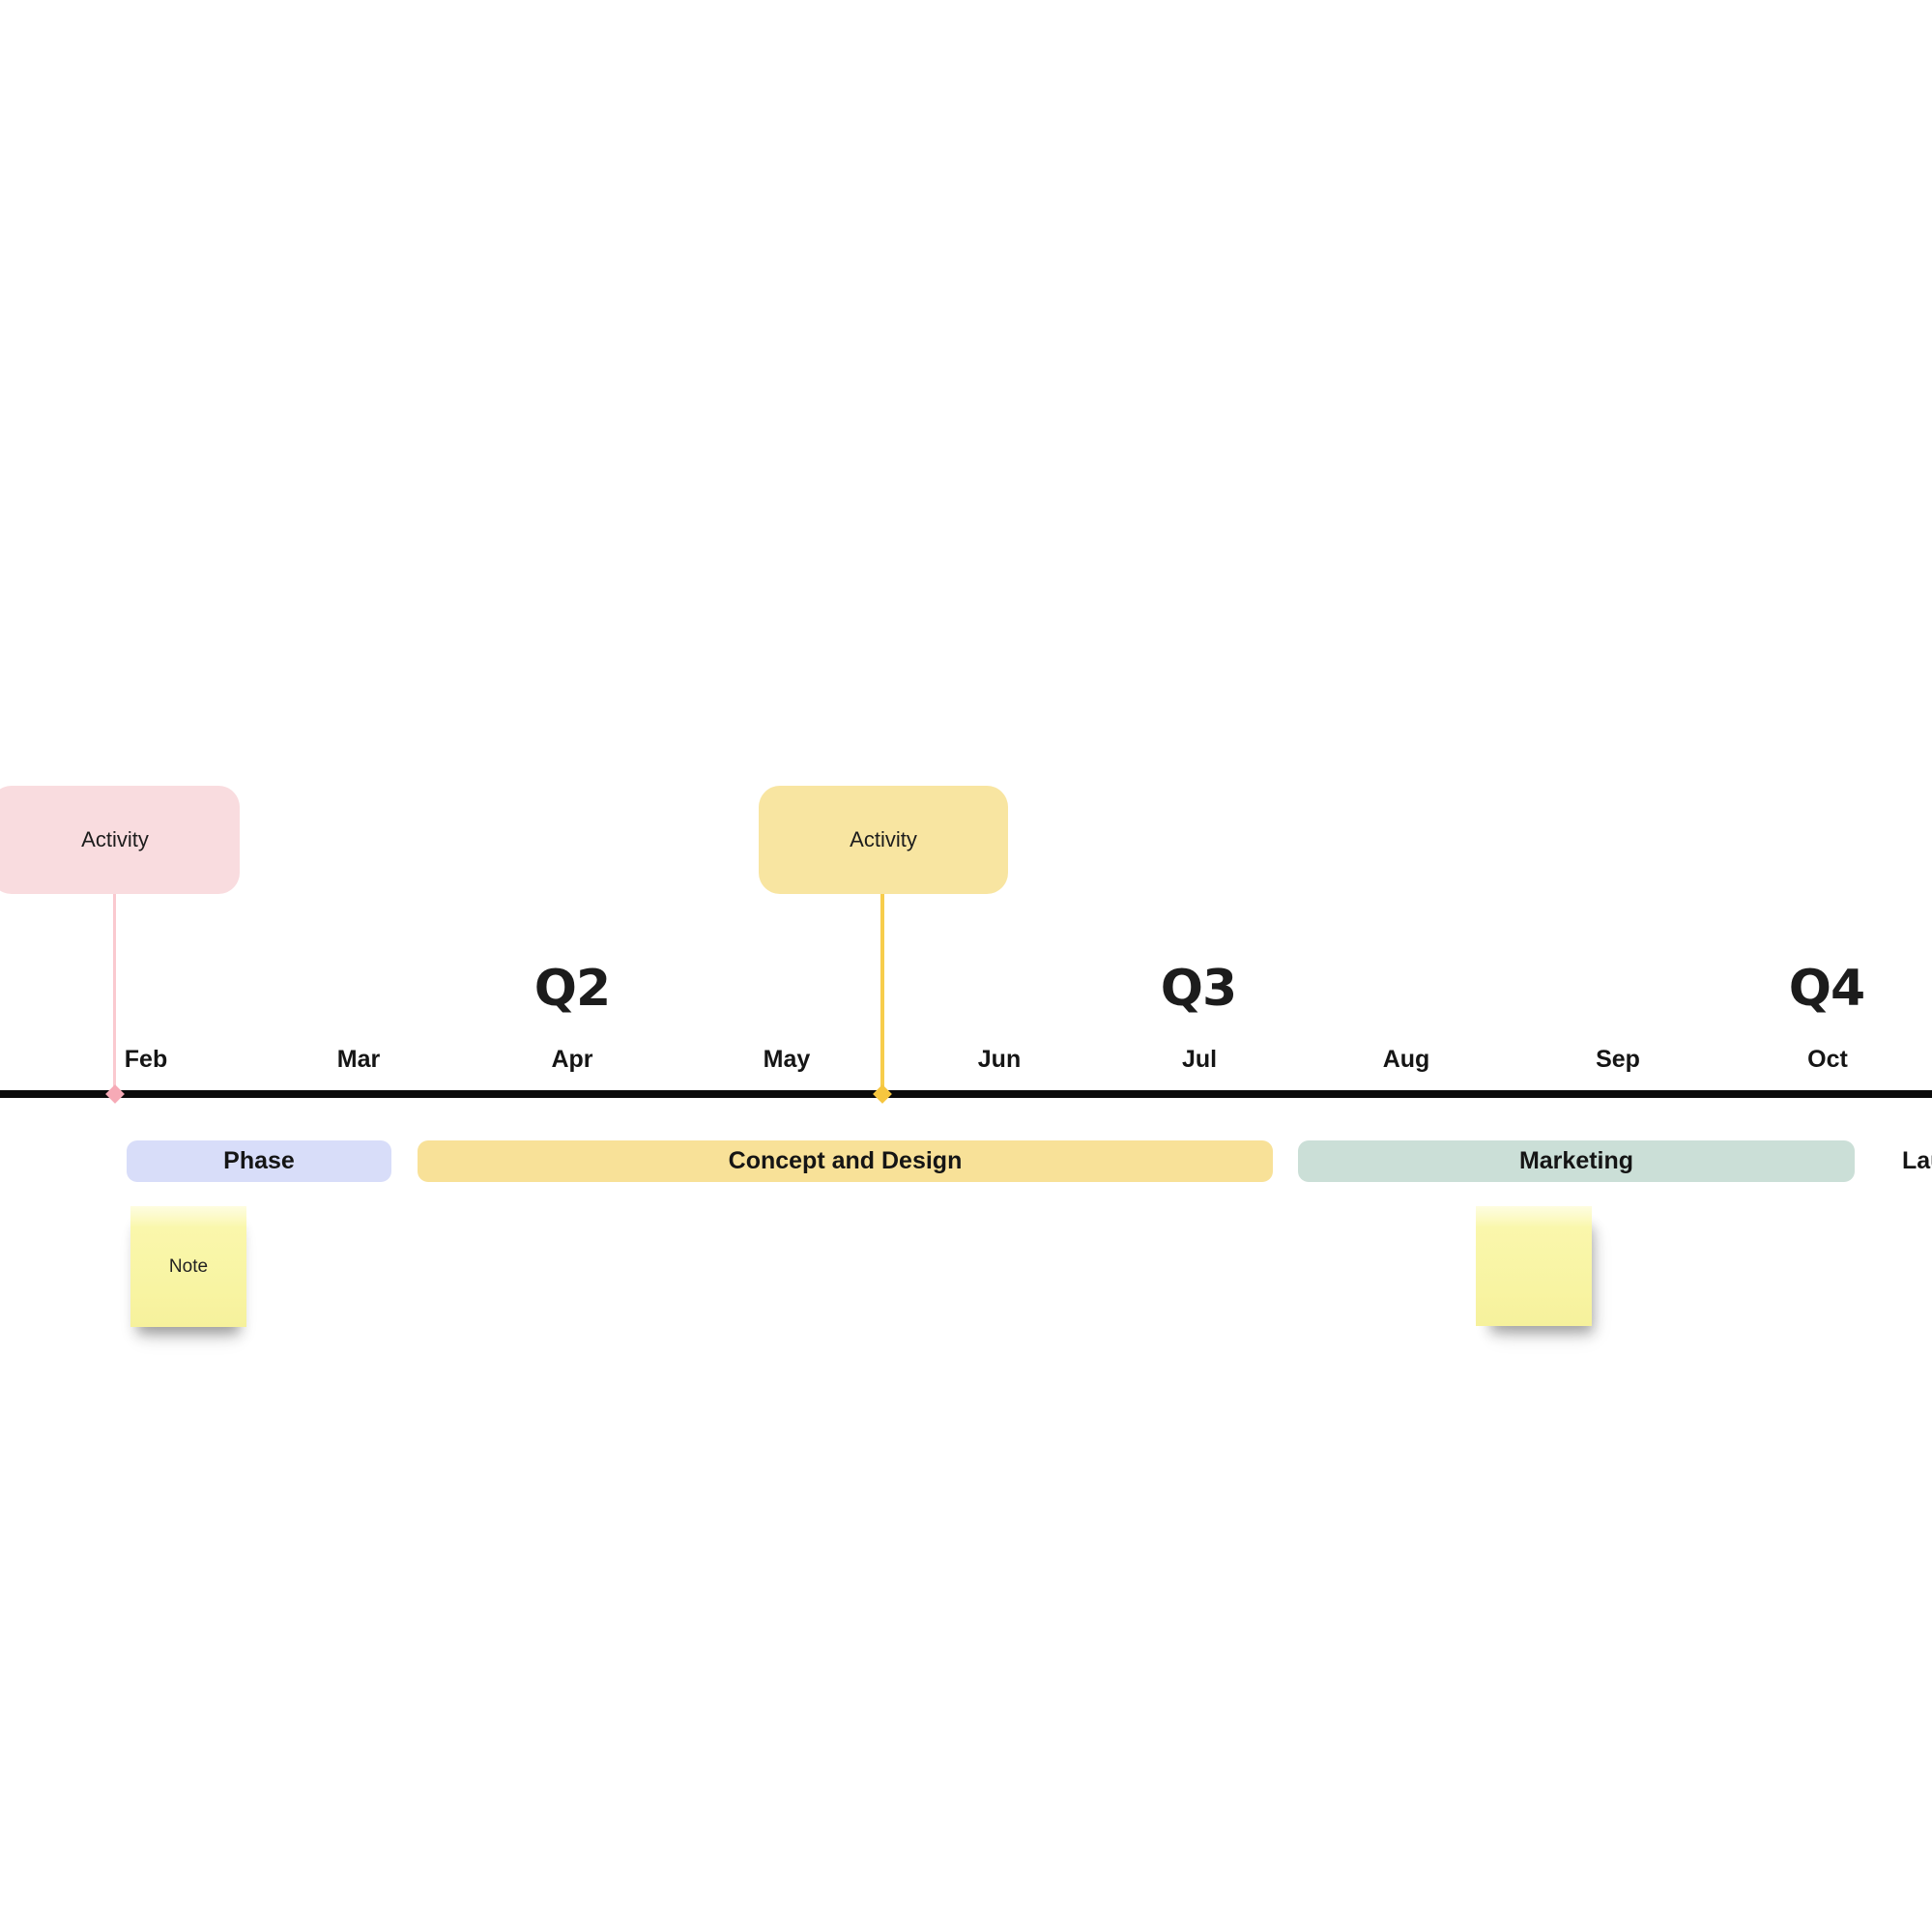 Image resolution: width=1932 pixels, height=1932 pixels. I want to click on activity-connector-pink, so click(114, 993).